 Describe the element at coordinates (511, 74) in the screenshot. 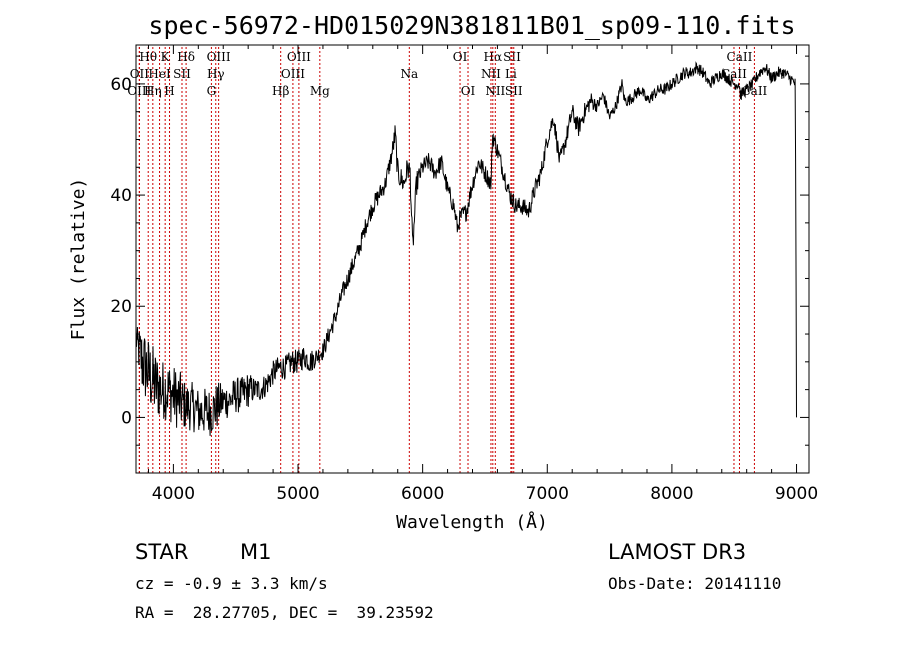

I see `line-label: Li` at that location.